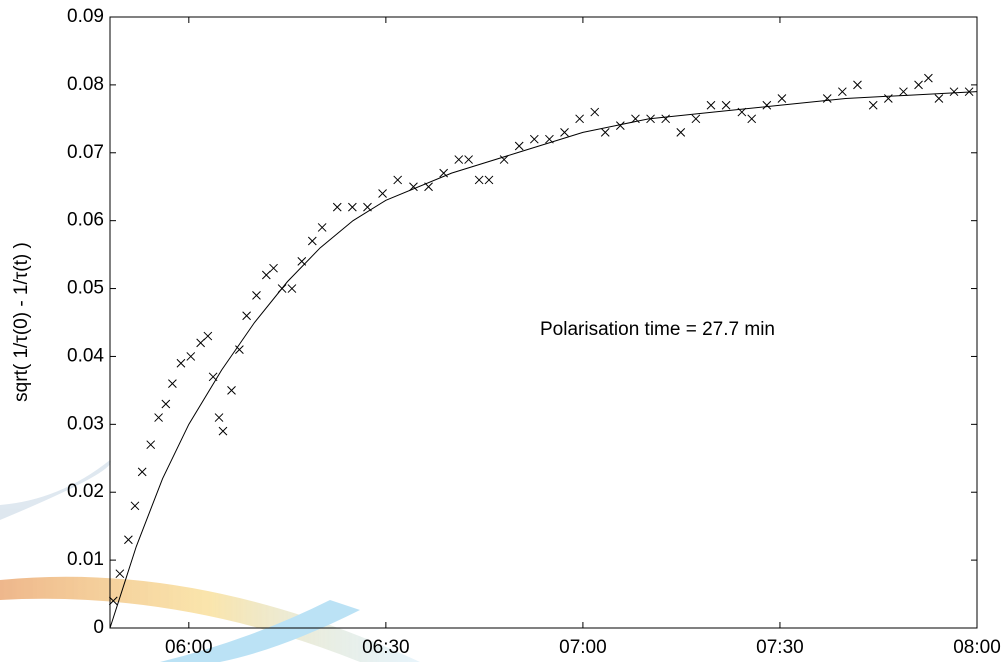  I want to click on y-tick-label: 0.08, so click(85, 84).